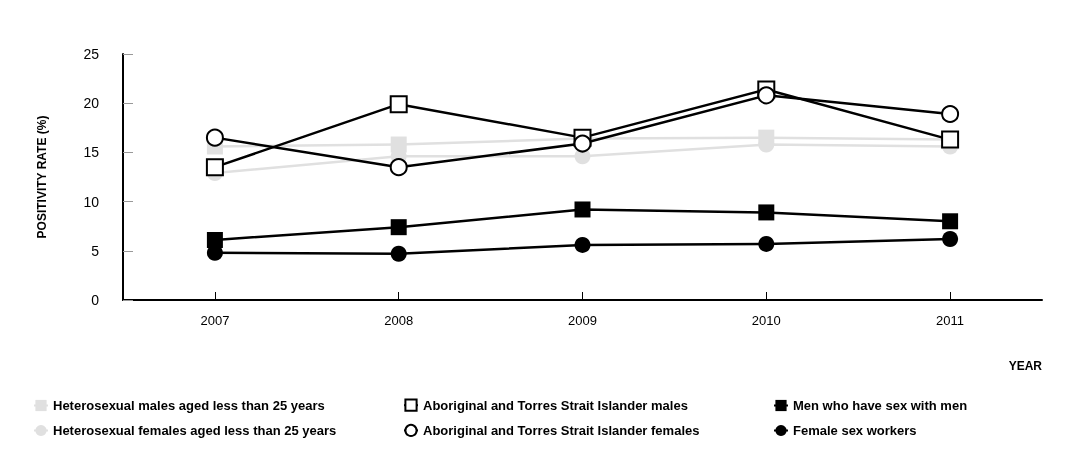 The height and width of the screenshot is (468, 1083). What do you see at coordinates (95, 300) in the screenshot?
I see `y-tick-label: 0` at bounding box center [95, 300].